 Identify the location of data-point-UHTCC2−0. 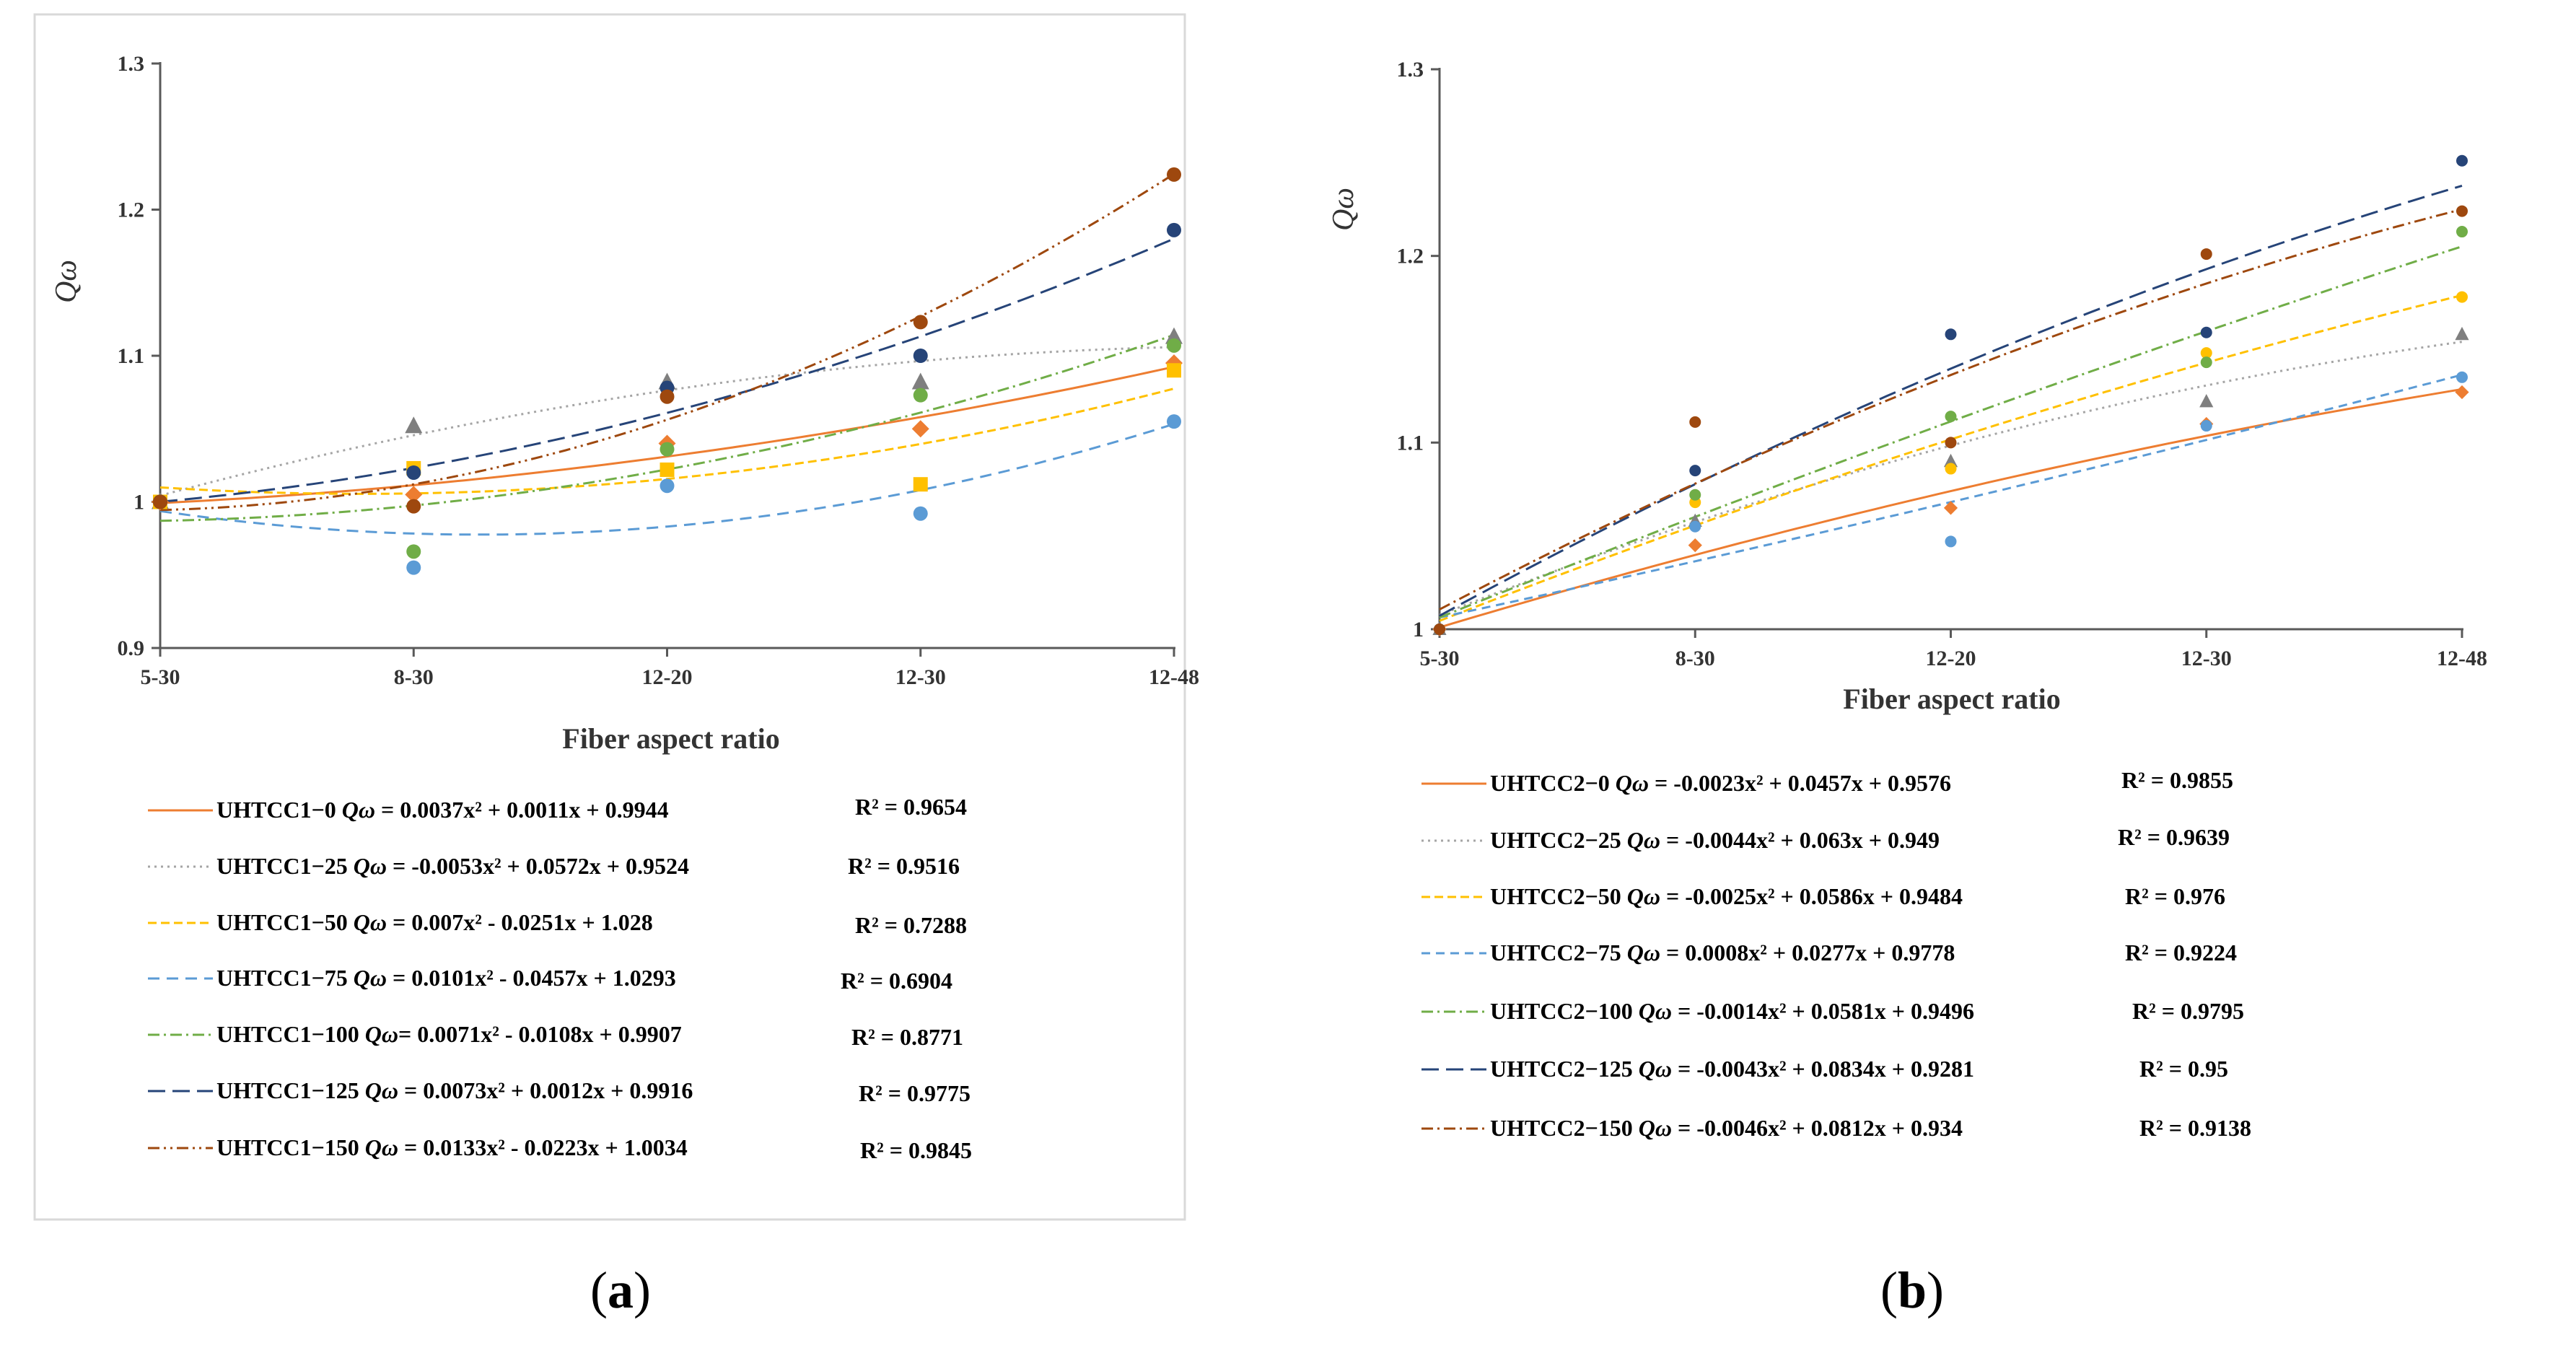
(1951, 508).